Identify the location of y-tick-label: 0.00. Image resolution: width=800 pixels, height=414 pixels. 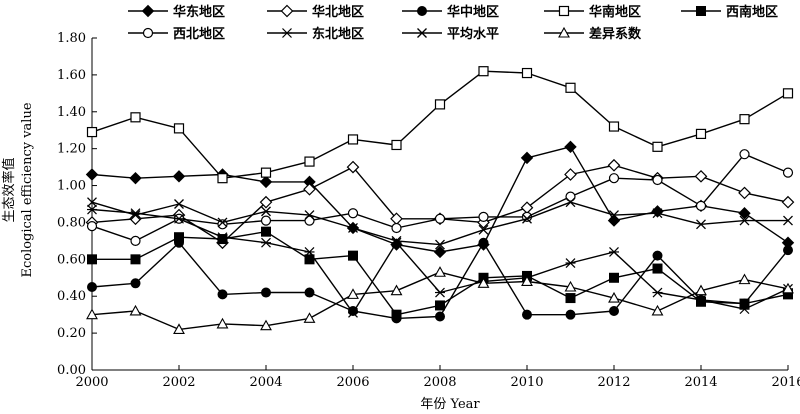
(71, 370).